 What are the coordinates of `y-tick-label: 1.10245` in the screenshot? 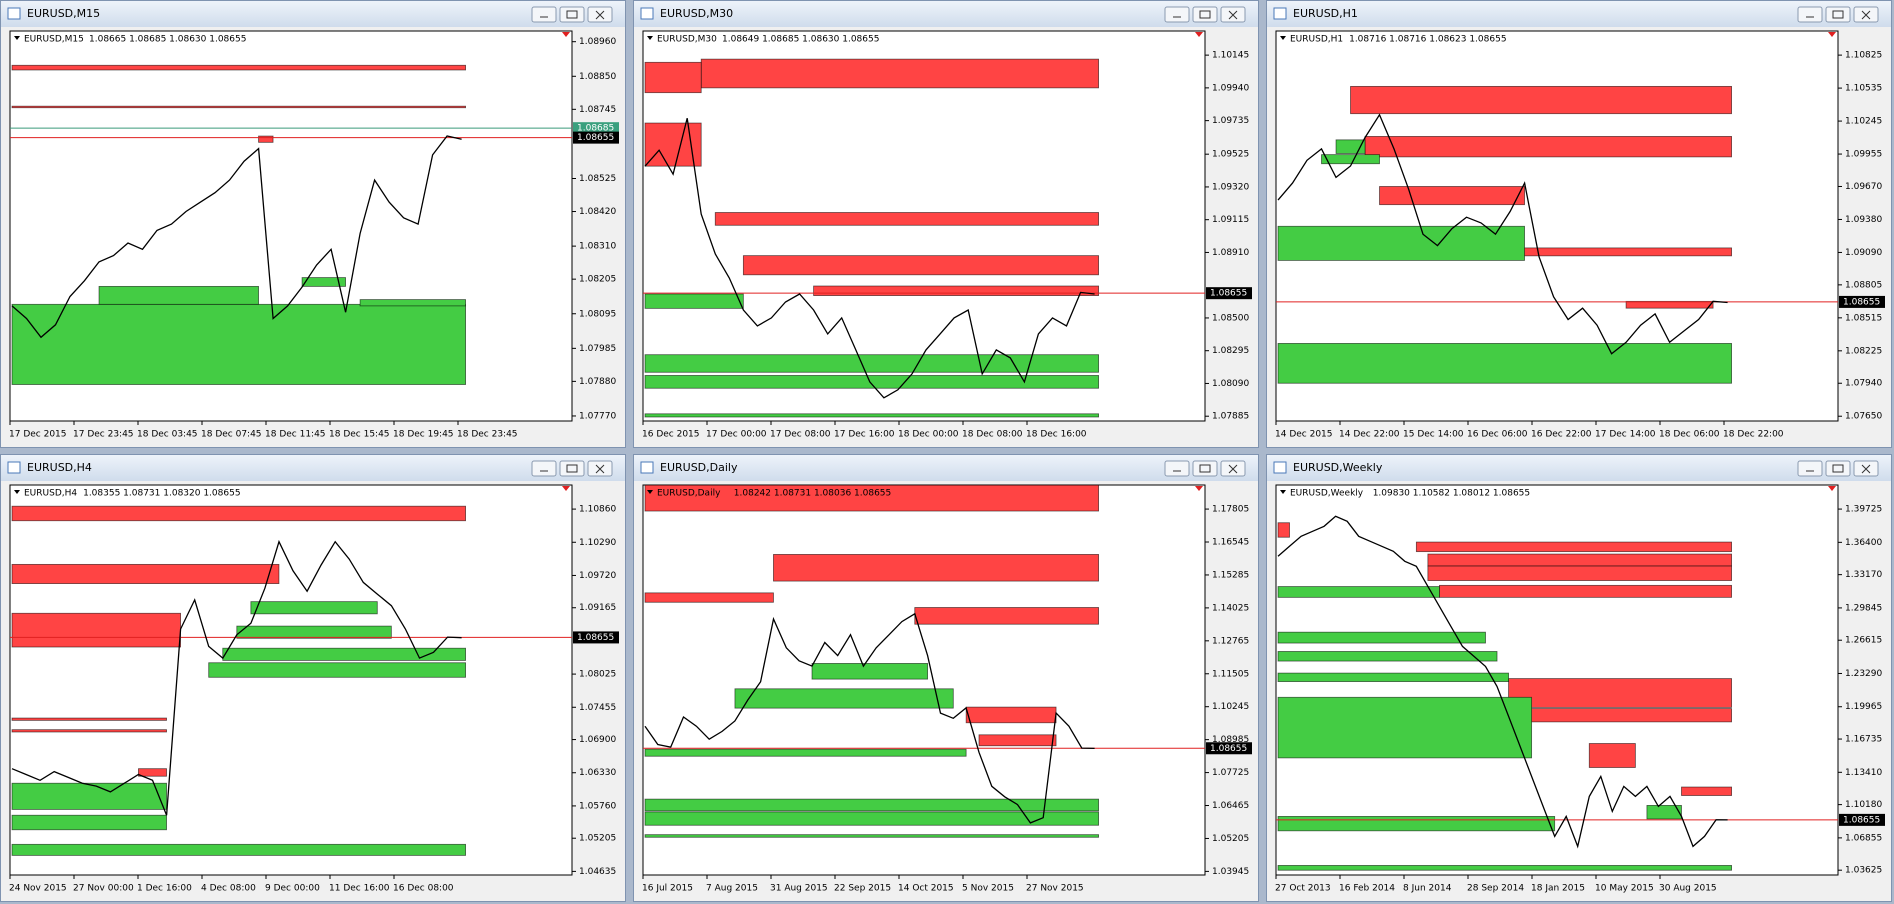 It's located at (1230, 707).